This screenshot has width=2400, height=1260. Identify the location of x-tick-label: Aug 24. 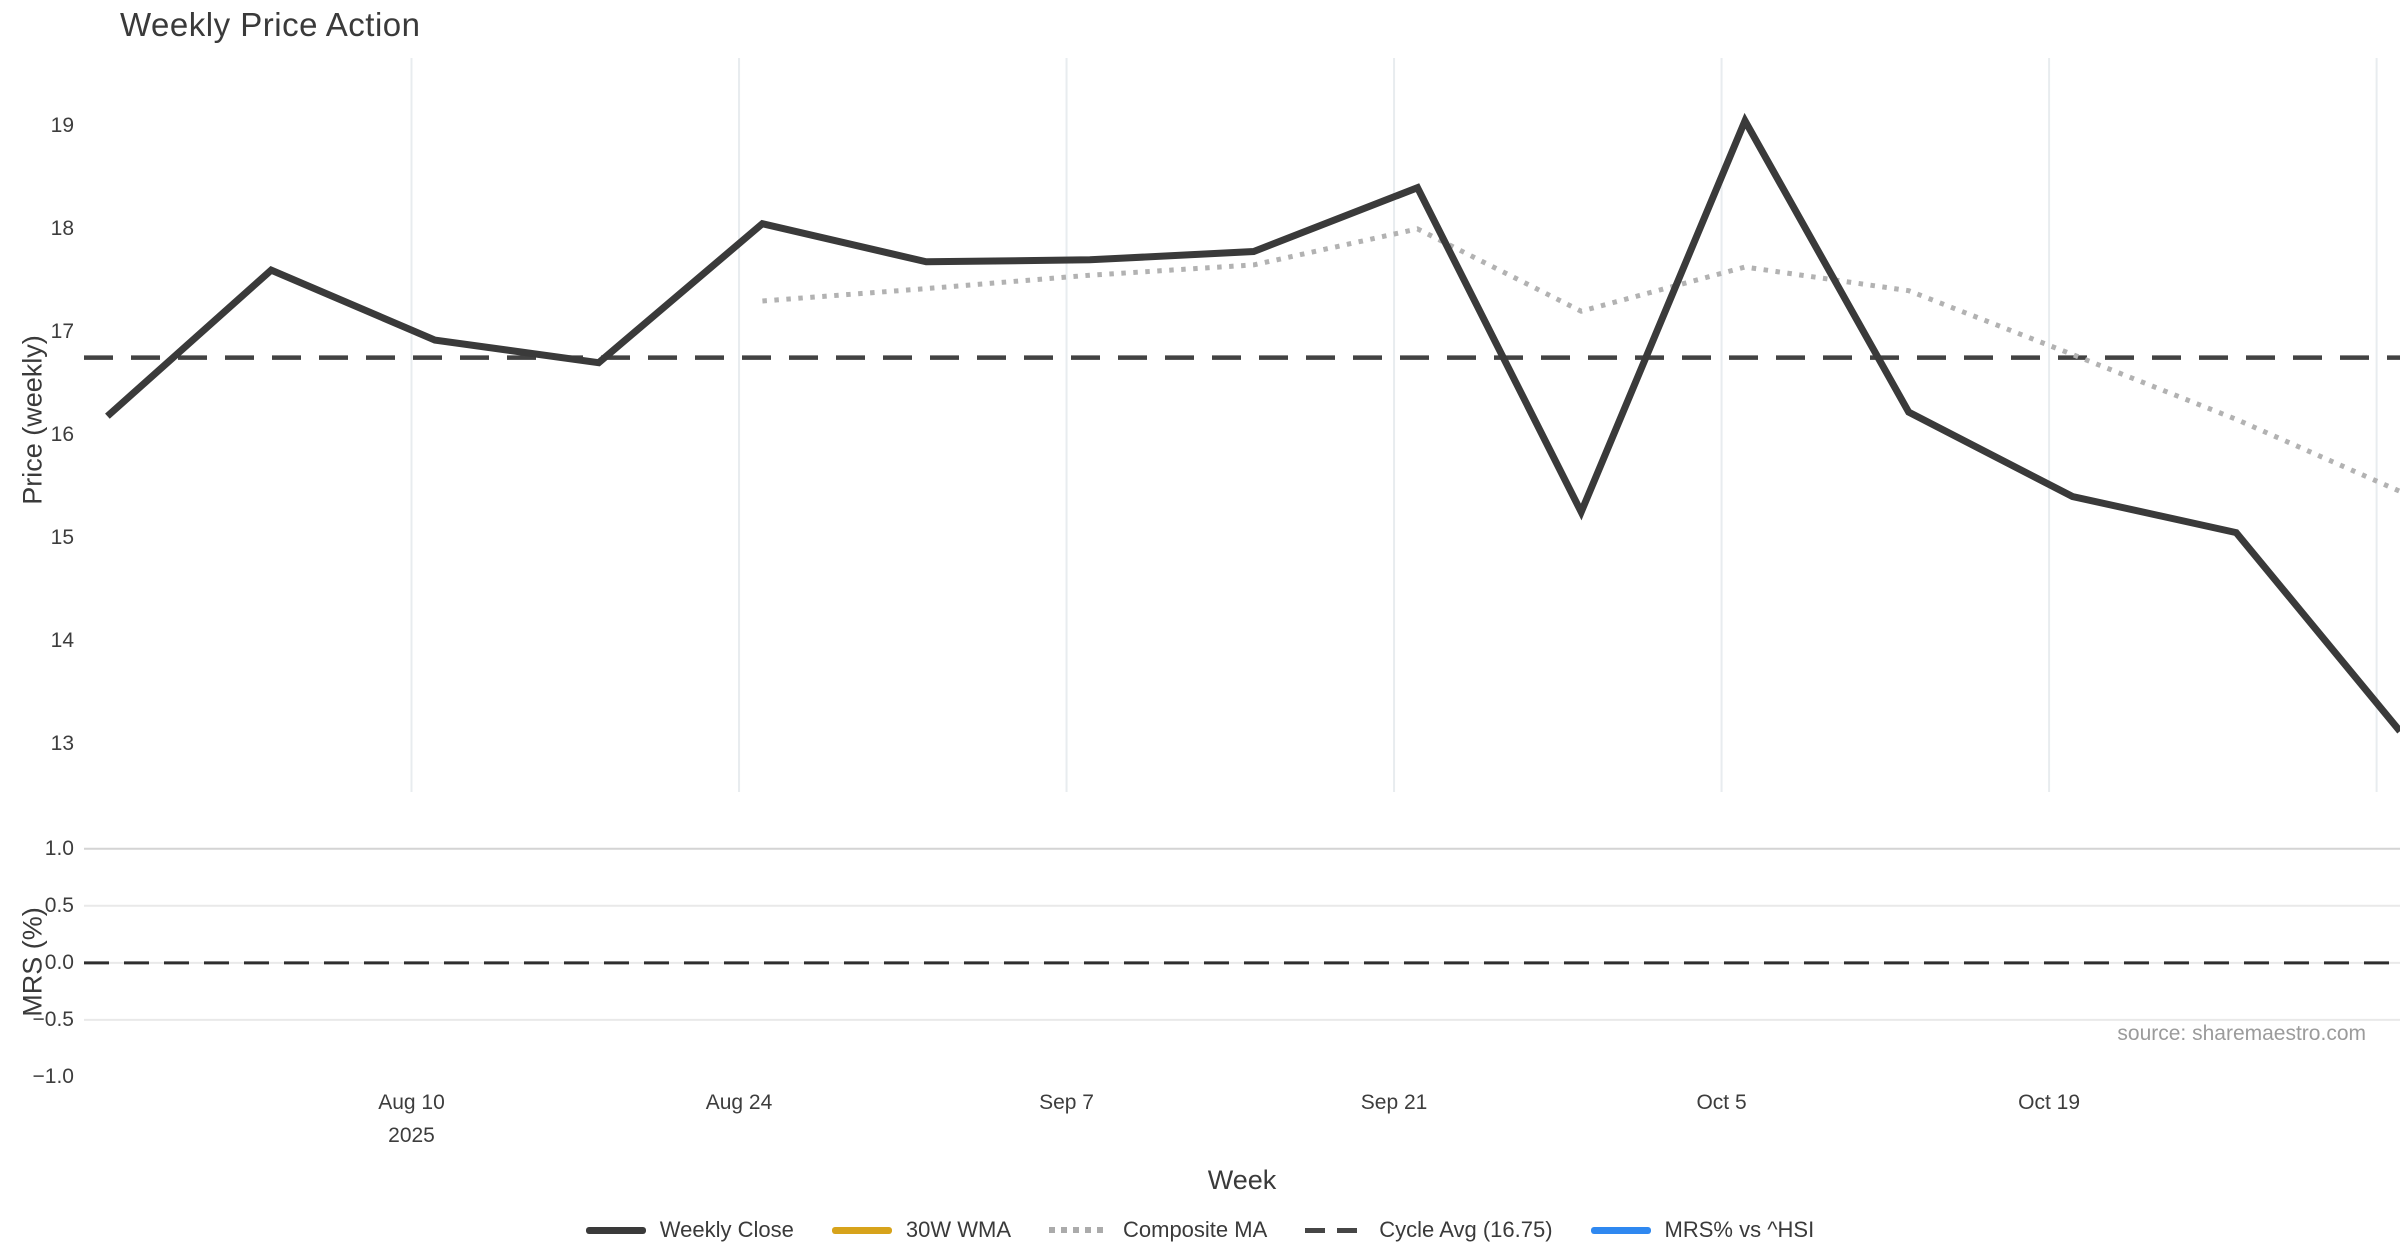
(739, 1102).